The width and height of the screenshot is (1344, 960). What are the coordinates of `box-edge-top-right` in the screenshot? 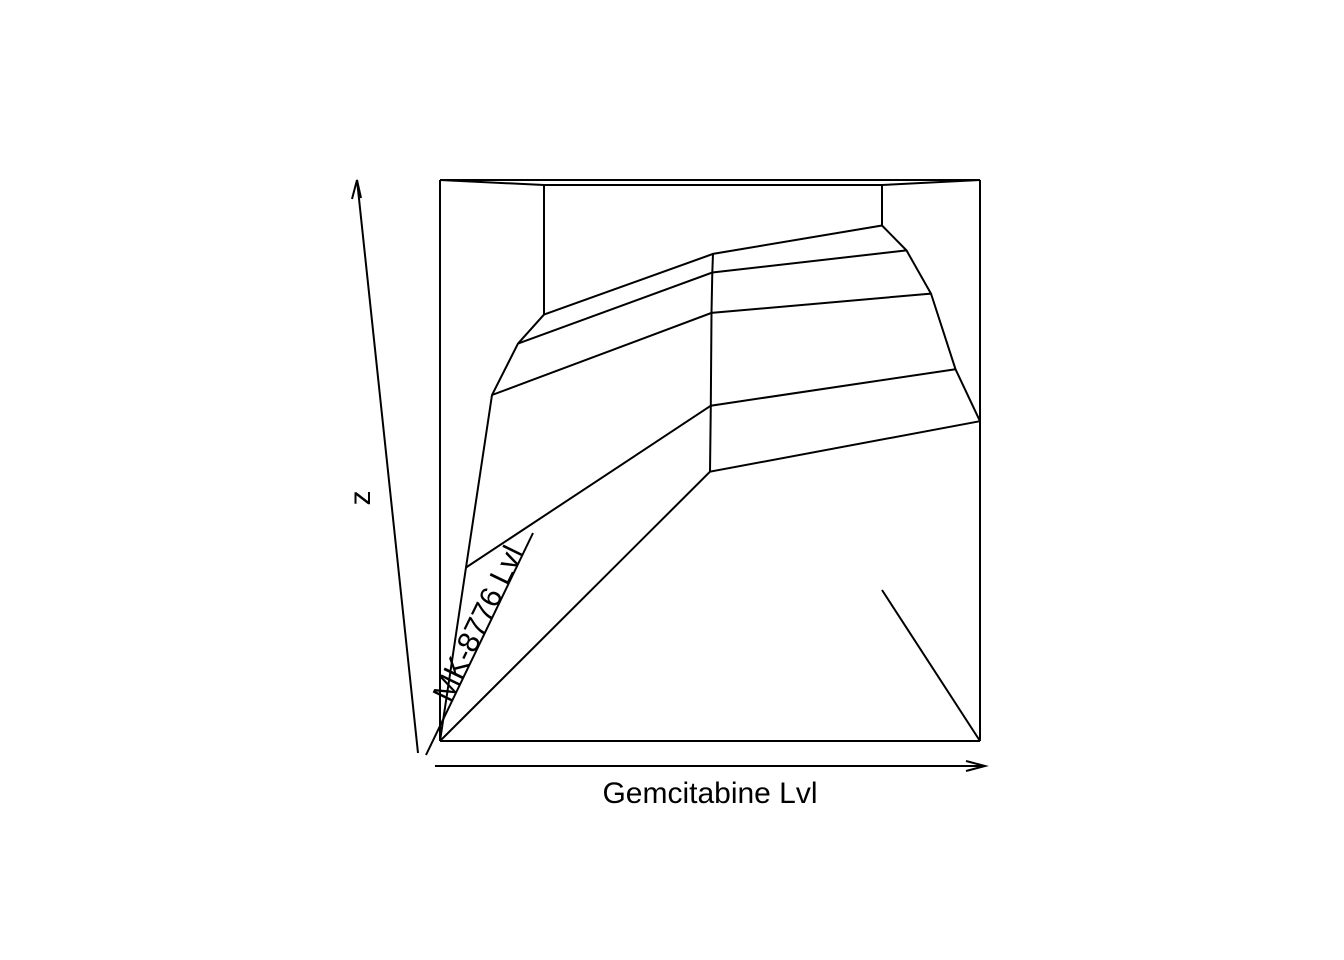 It's located at (931, 182).